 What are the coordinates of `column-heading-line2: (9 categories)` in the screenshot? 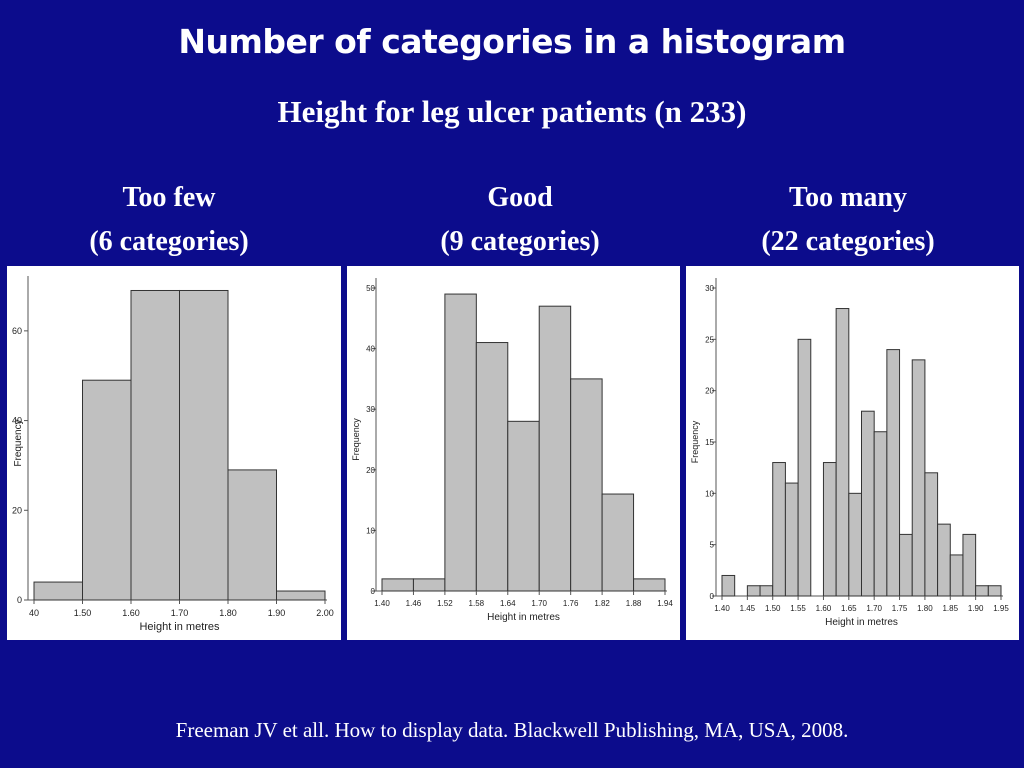 It's located at (520, 241).